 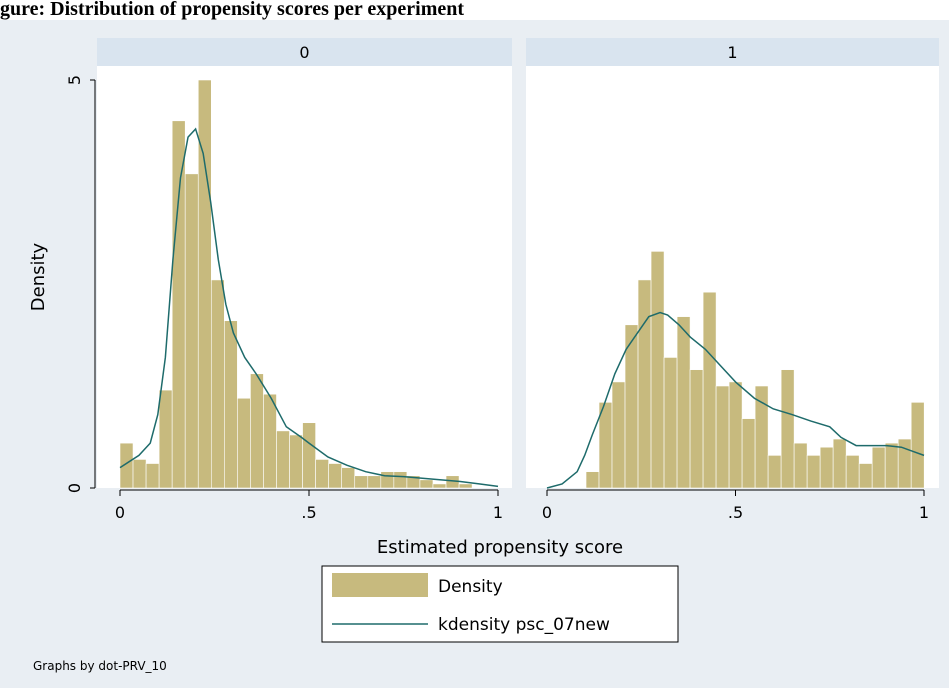 I want to click on legend-label-density: Density, so click(x=470, y=587).